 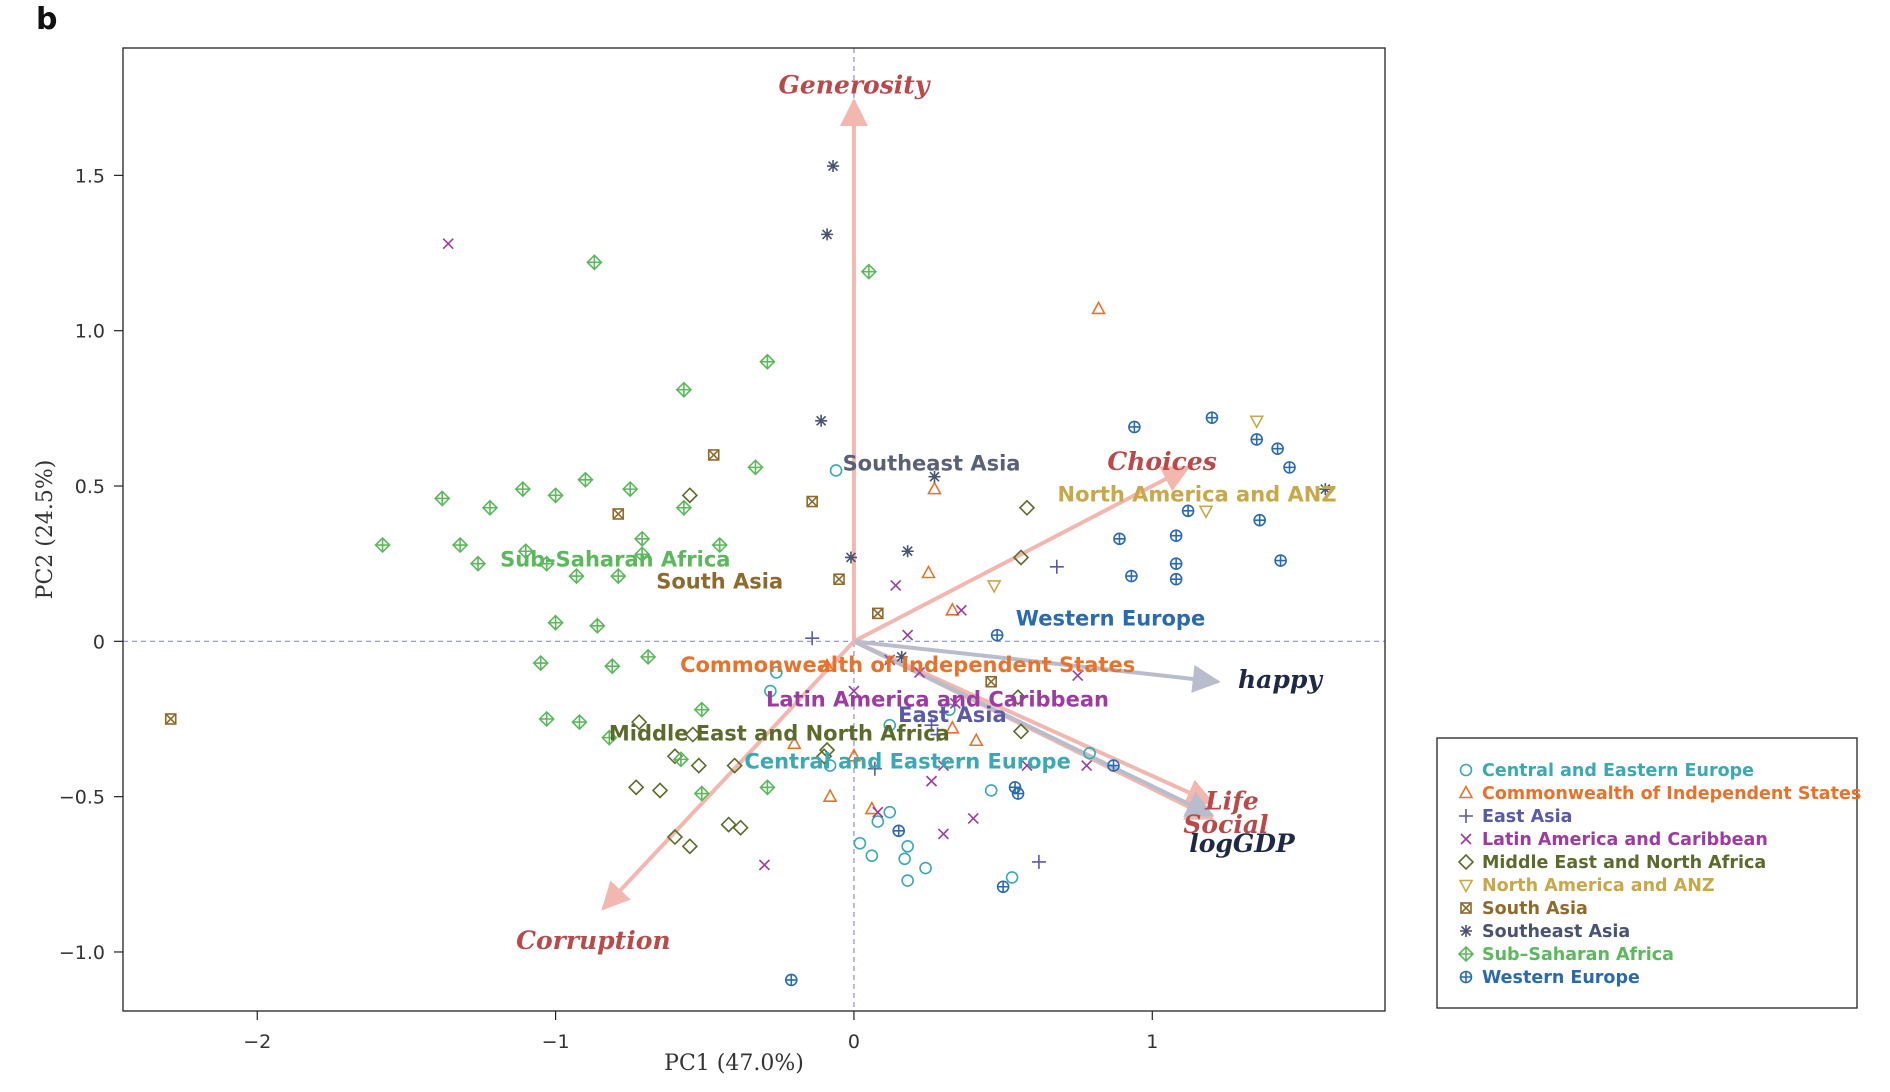 I want to click on group-label: Sub–Saharan Africa, so click(x=615, y=560).